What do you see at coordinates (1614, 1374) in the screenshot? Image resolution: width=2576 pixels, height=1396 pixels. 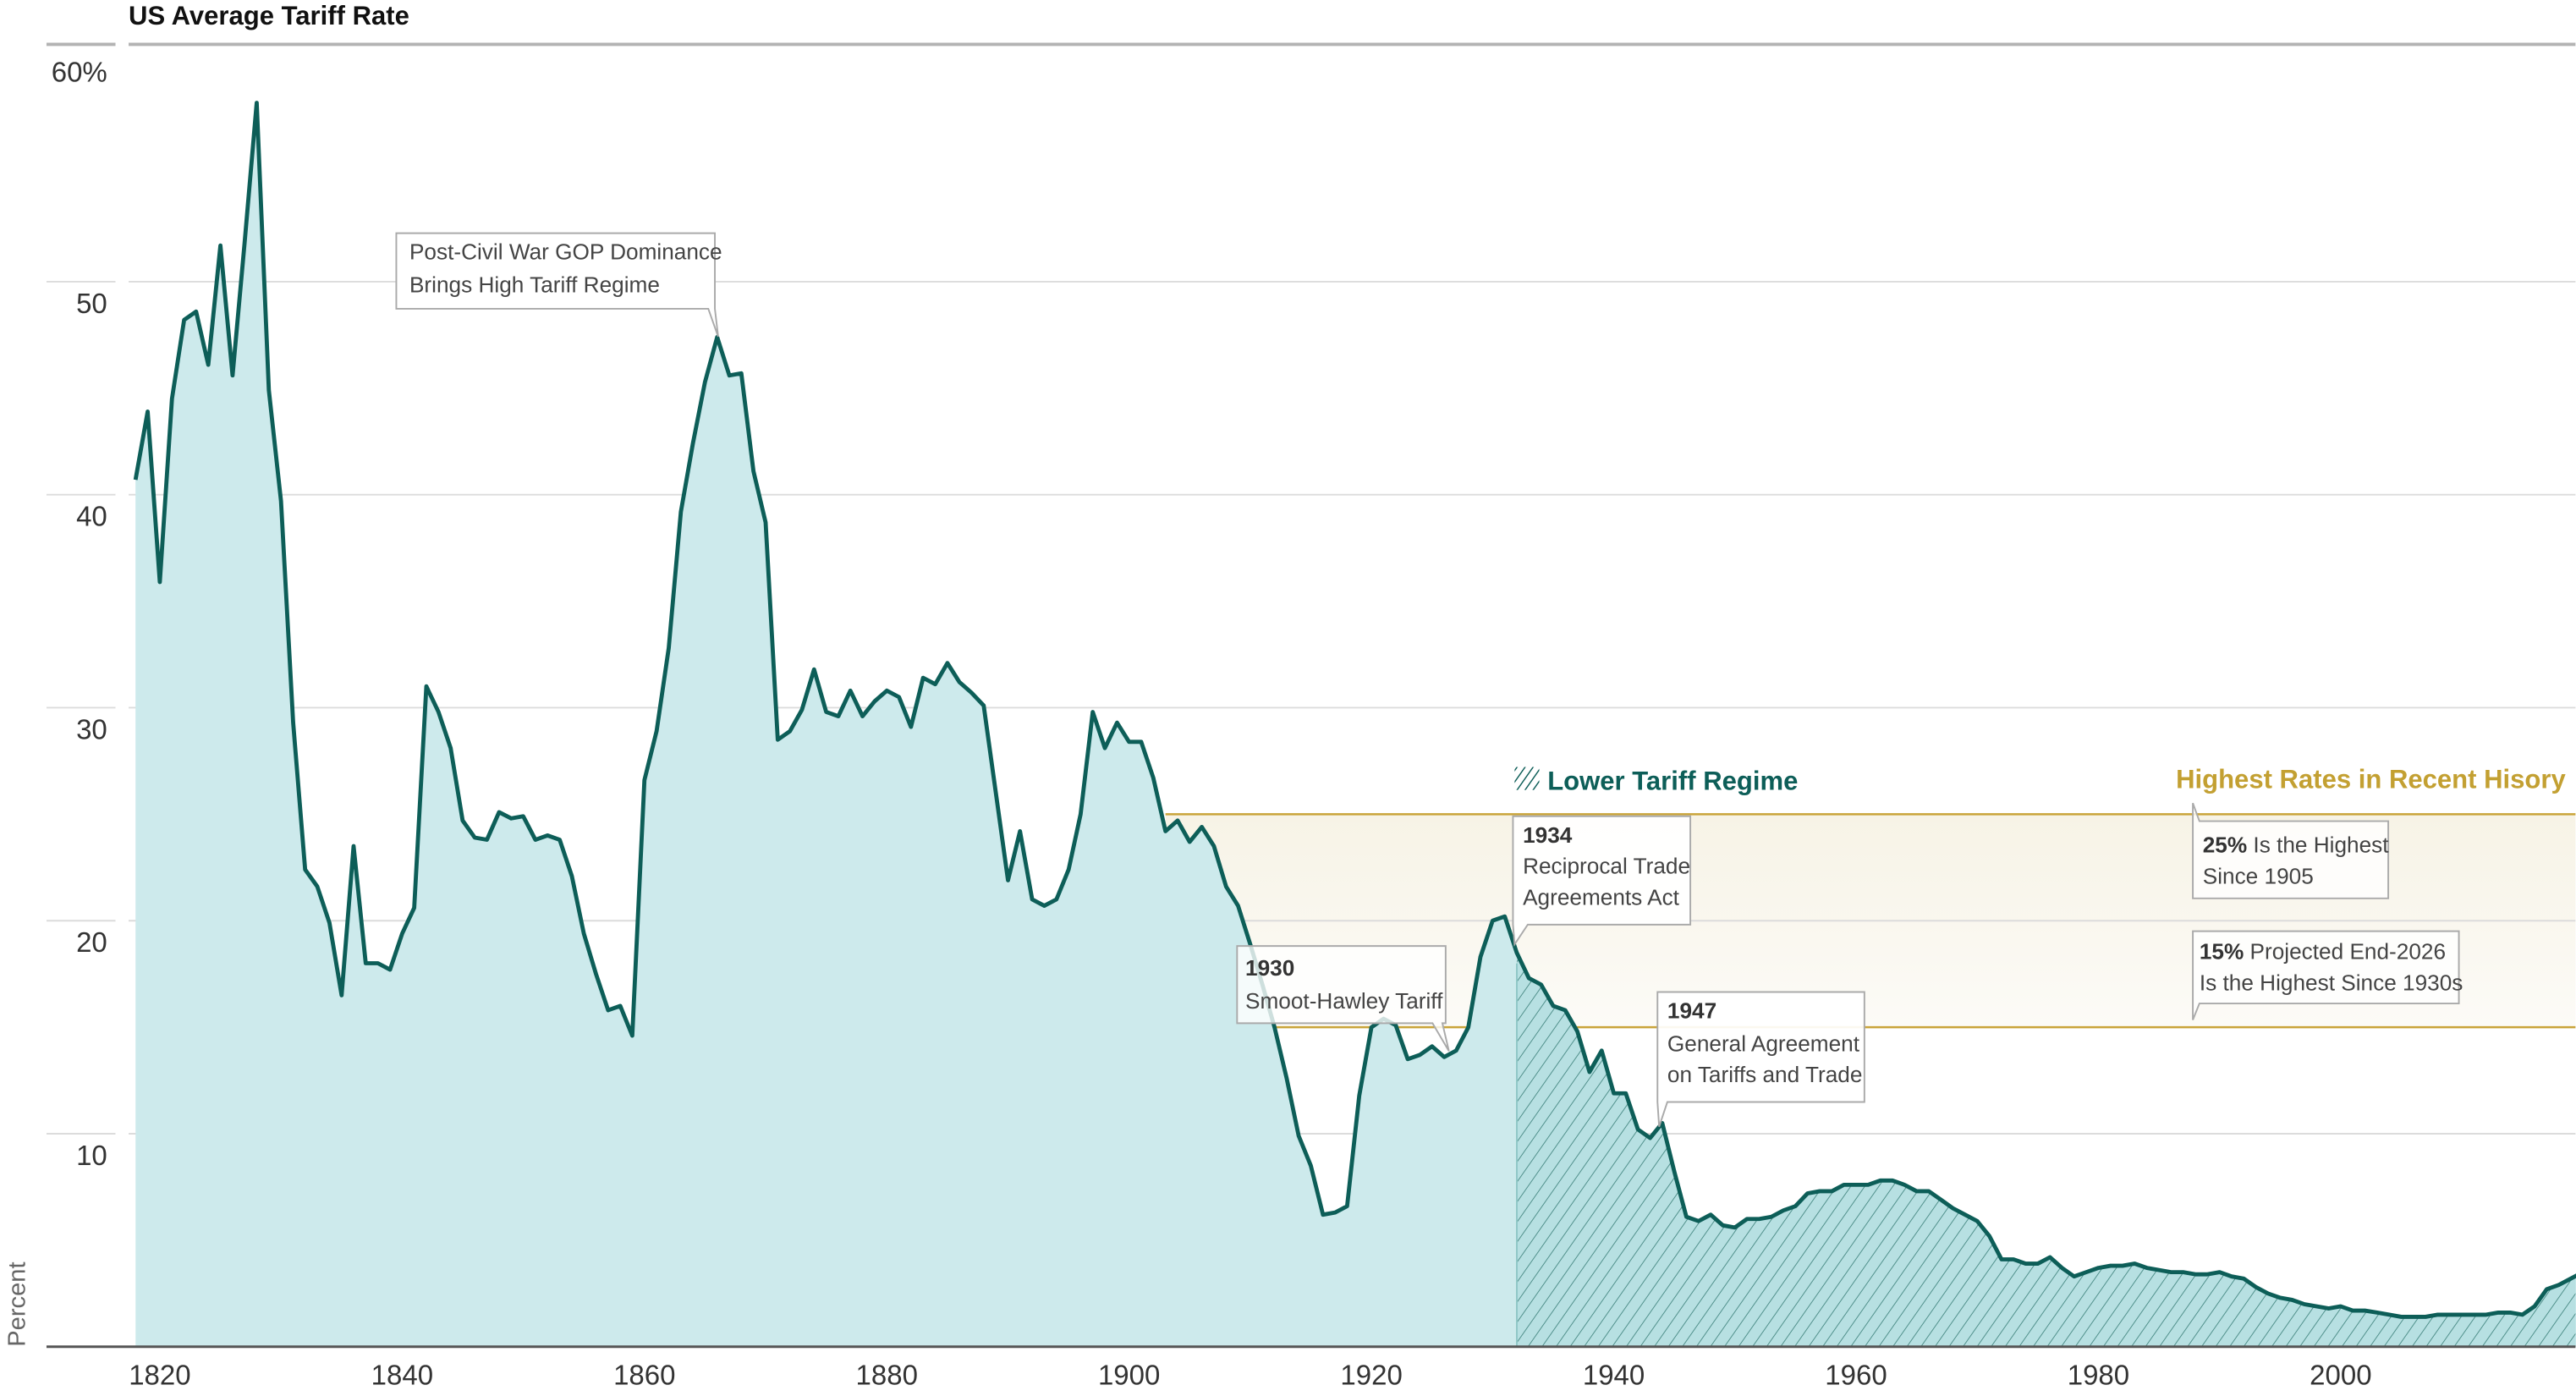 I see `x-tick-label: 1940` at bounding box center [1614, 1374].